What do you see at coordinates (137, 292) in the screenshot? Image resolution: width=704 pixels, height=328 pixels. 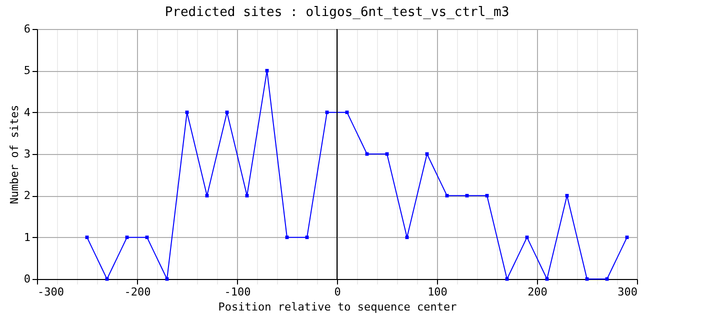 I see `x-tick-label: -200` at bounding box center [137, 292].